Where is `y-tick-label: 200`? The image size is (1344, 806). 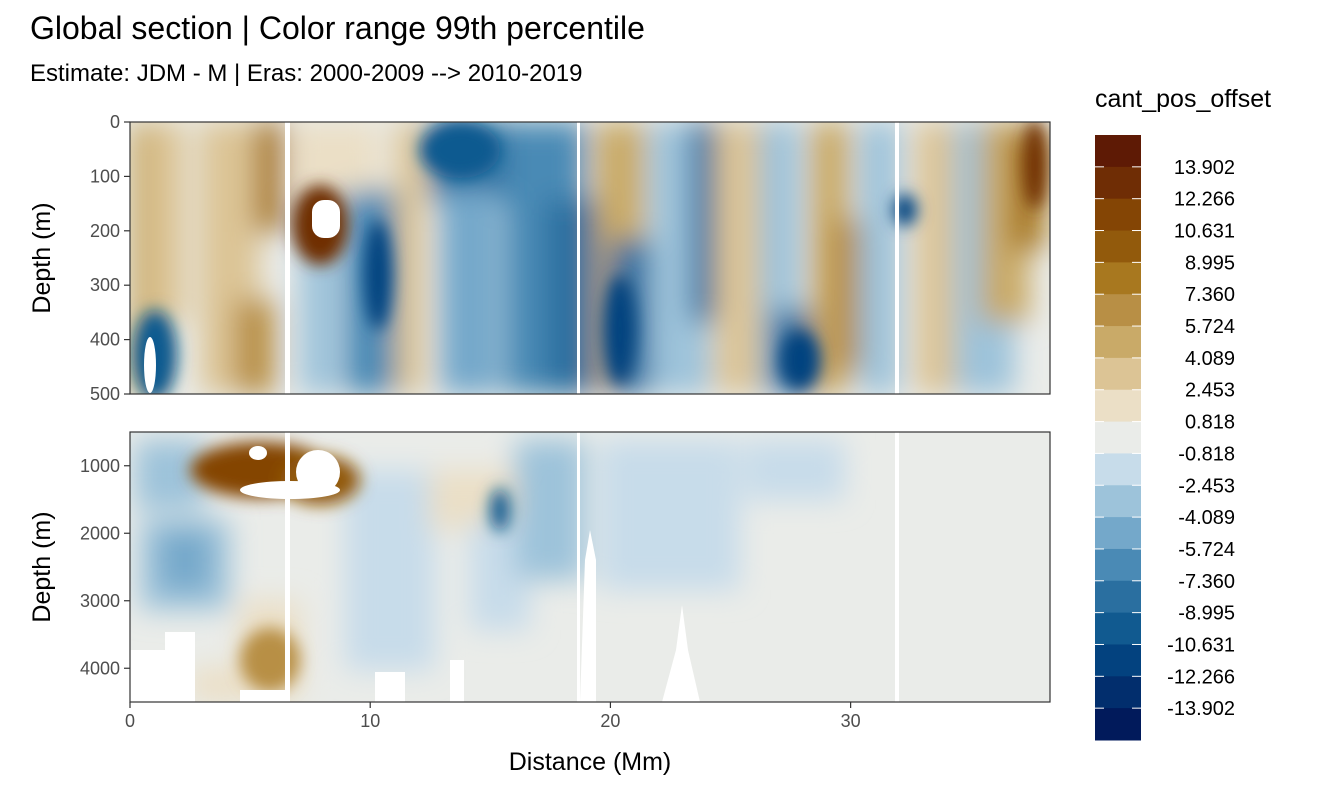 y-tick-label: 200 is located at coordinates (105, 231).